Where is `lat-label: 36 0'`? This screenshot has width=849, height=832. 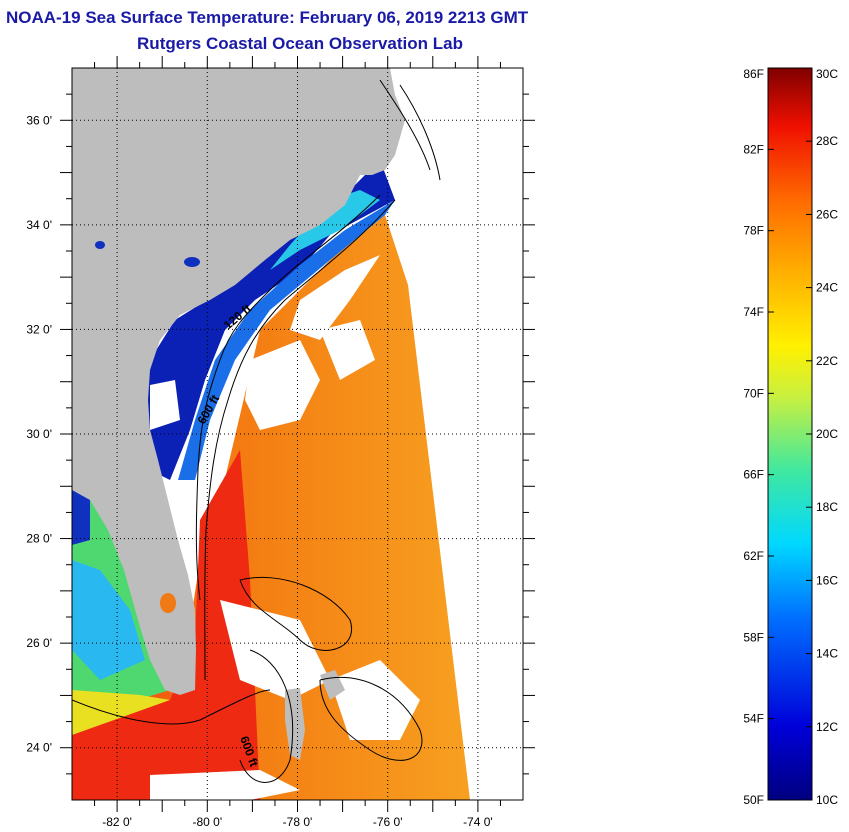
lat-label: 36 0' is located at coordinates (39, 120).